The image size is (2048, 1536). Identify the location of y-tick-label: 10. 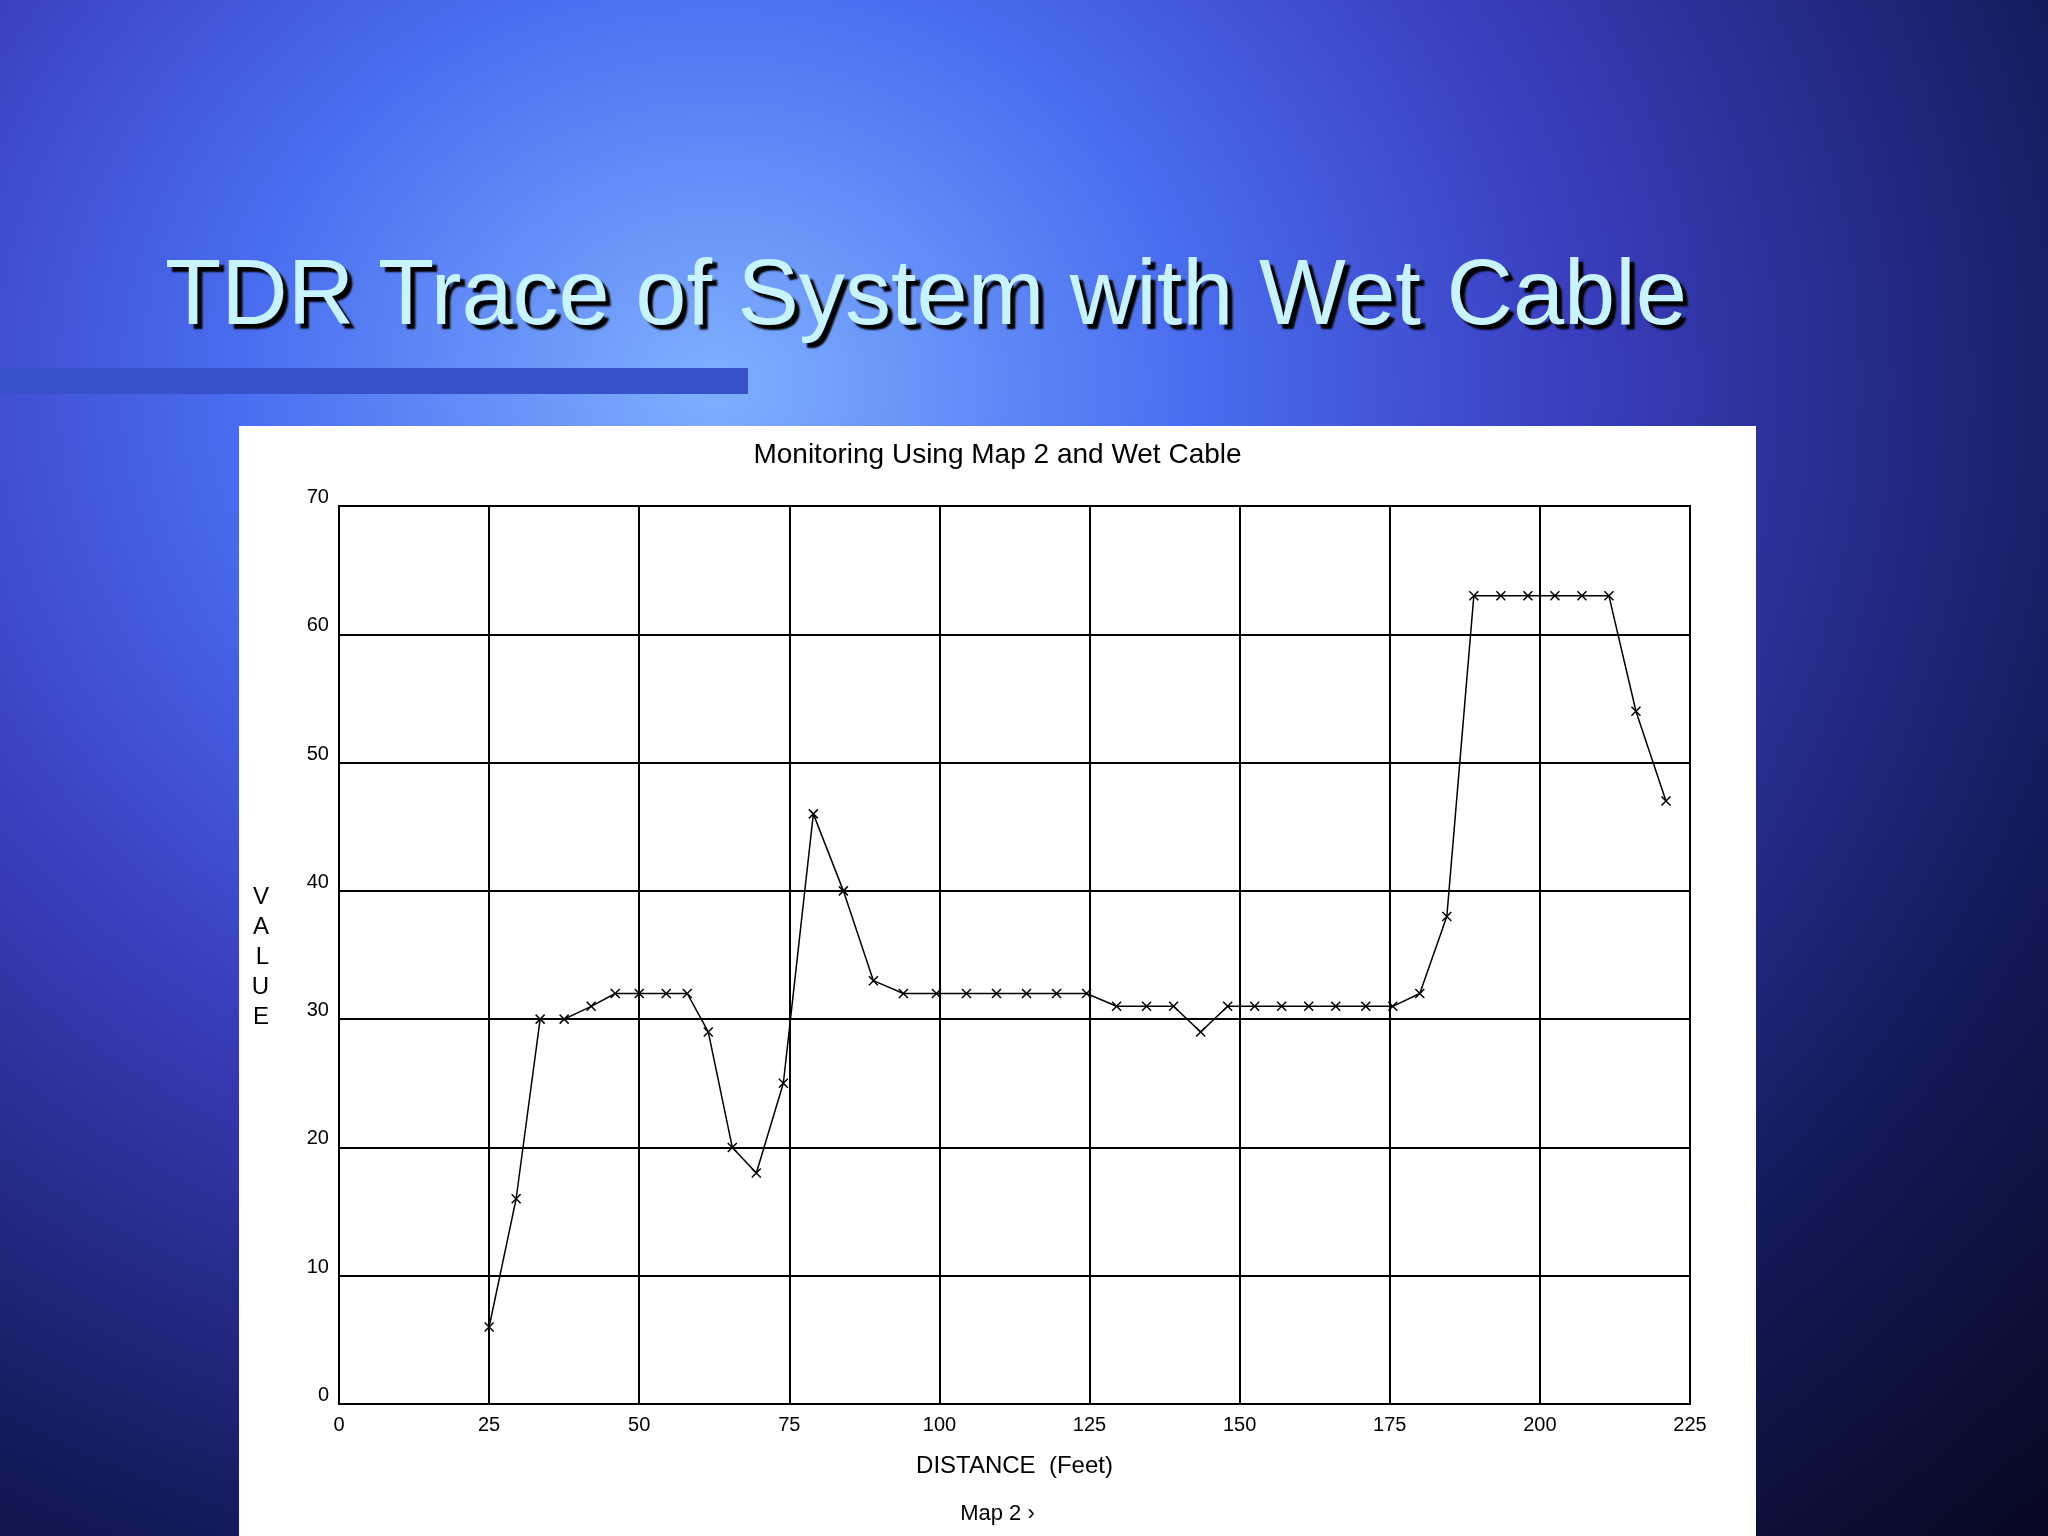
(317, 1265).